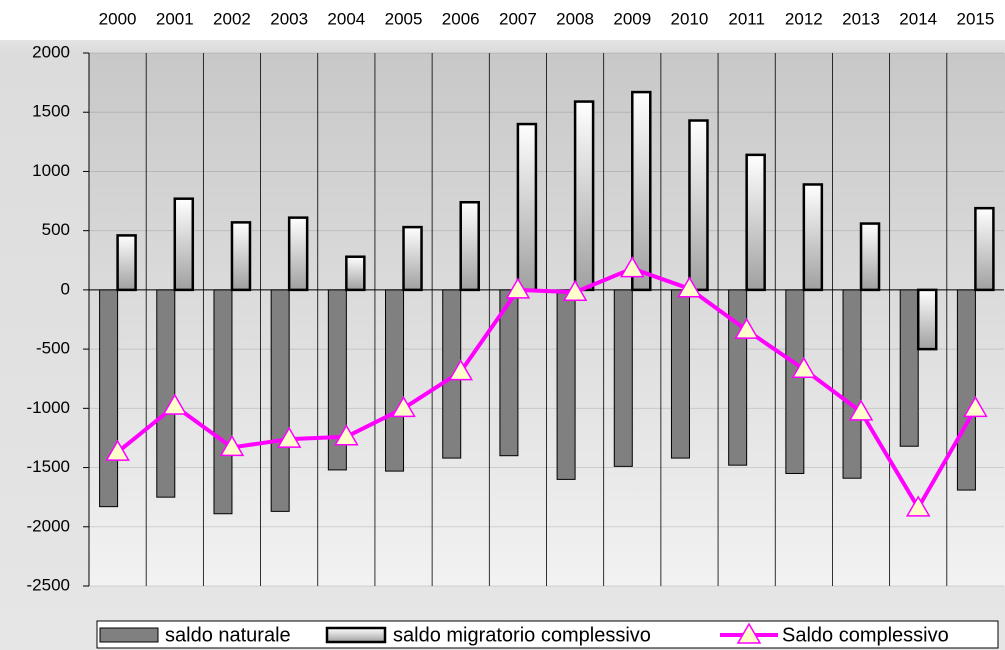 This screenshot has height=650, width=1005. Describe the element at coordinates (861, 18) in the screenshot. I see `x-tick-label: 2013` at that location.